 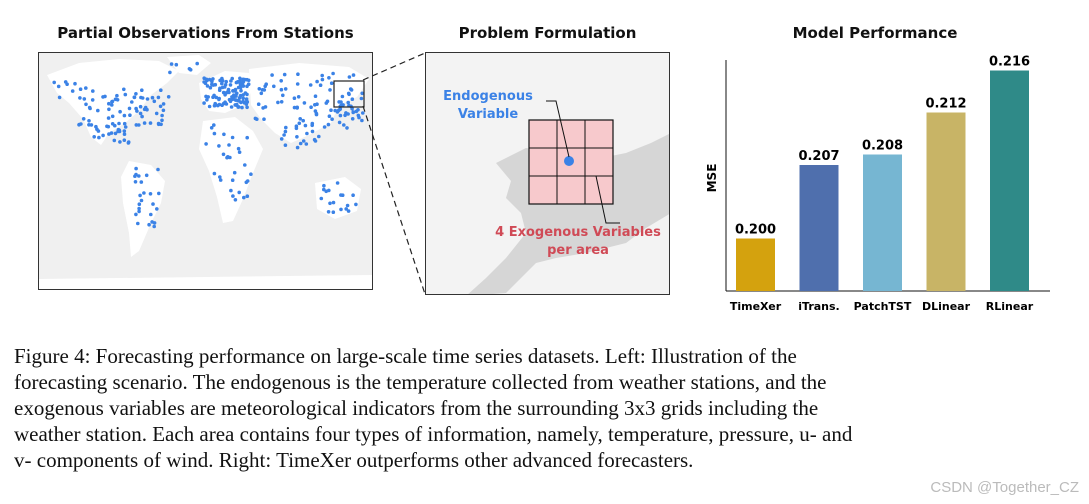 I want to click on endogenous-pointer, so click(x=558, y=129).